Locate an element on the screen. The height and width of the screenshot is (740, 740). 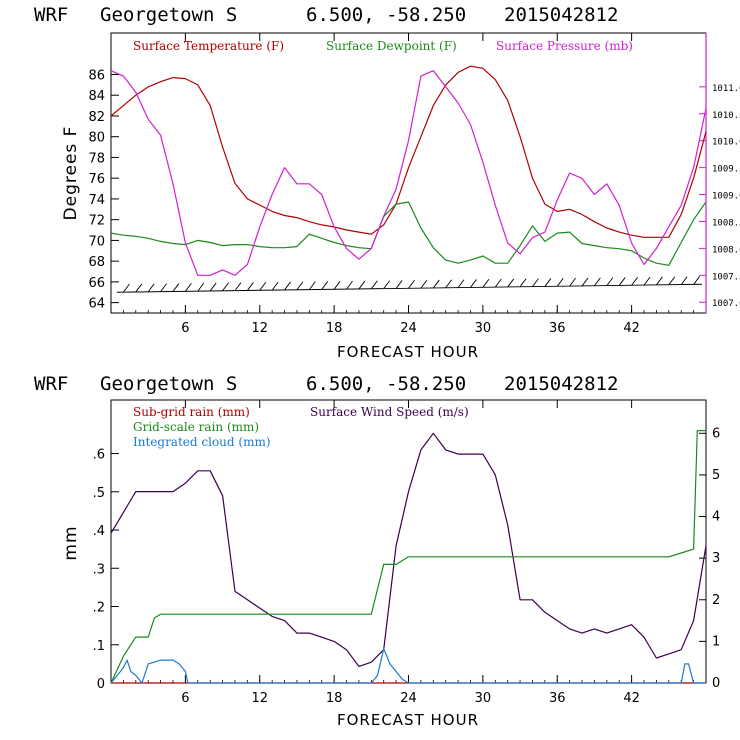
wind-barb-baseline is located at coordinates (409, 288).